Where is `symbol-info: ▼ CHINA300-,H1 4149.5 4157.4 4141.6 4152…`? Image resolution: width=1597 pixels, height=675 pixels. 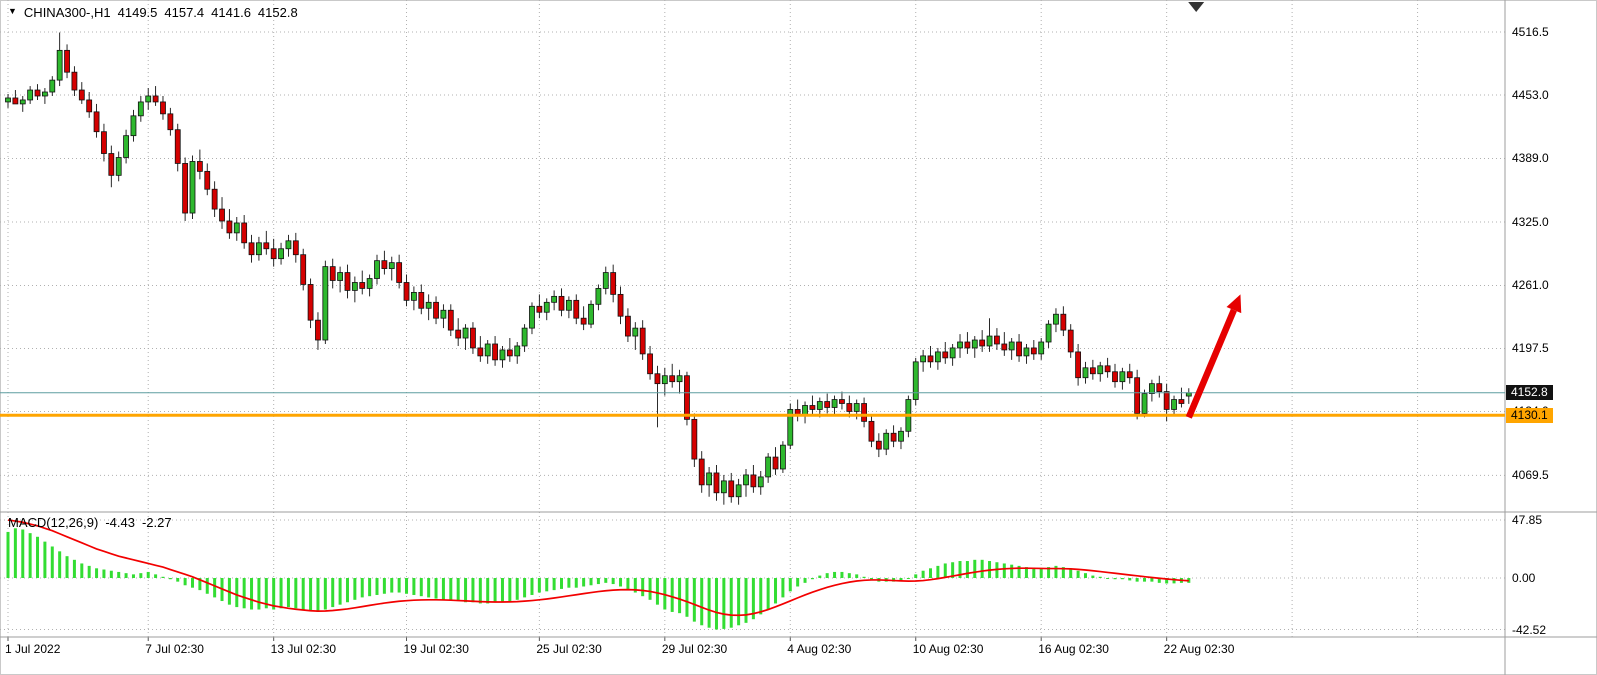
symbol-info: ▼ CHINA300-,H1 4149.5 4157.4 4141.6 4152… is located at coordinates (153, 12).